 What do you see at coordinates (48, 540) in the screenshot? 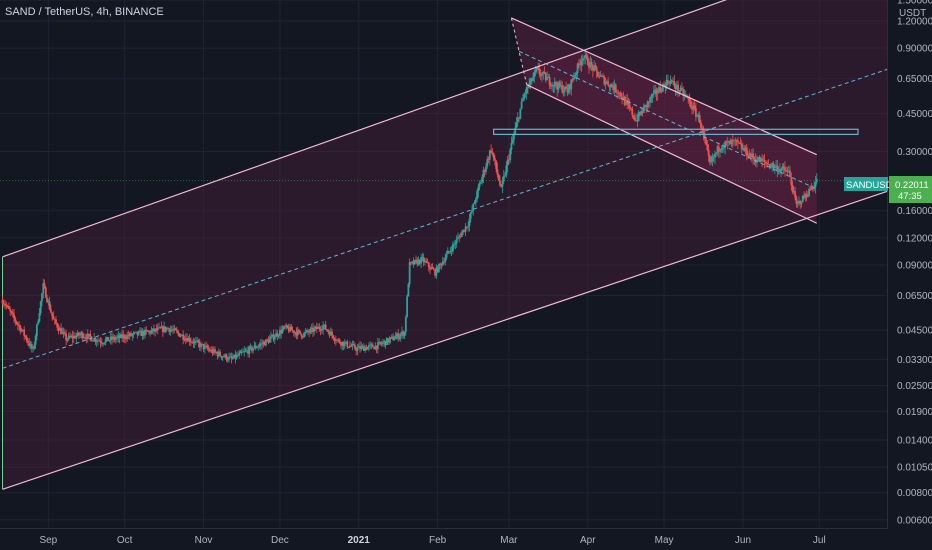
I see `time-tick-label: Sep` at bounding box center [48, 540].